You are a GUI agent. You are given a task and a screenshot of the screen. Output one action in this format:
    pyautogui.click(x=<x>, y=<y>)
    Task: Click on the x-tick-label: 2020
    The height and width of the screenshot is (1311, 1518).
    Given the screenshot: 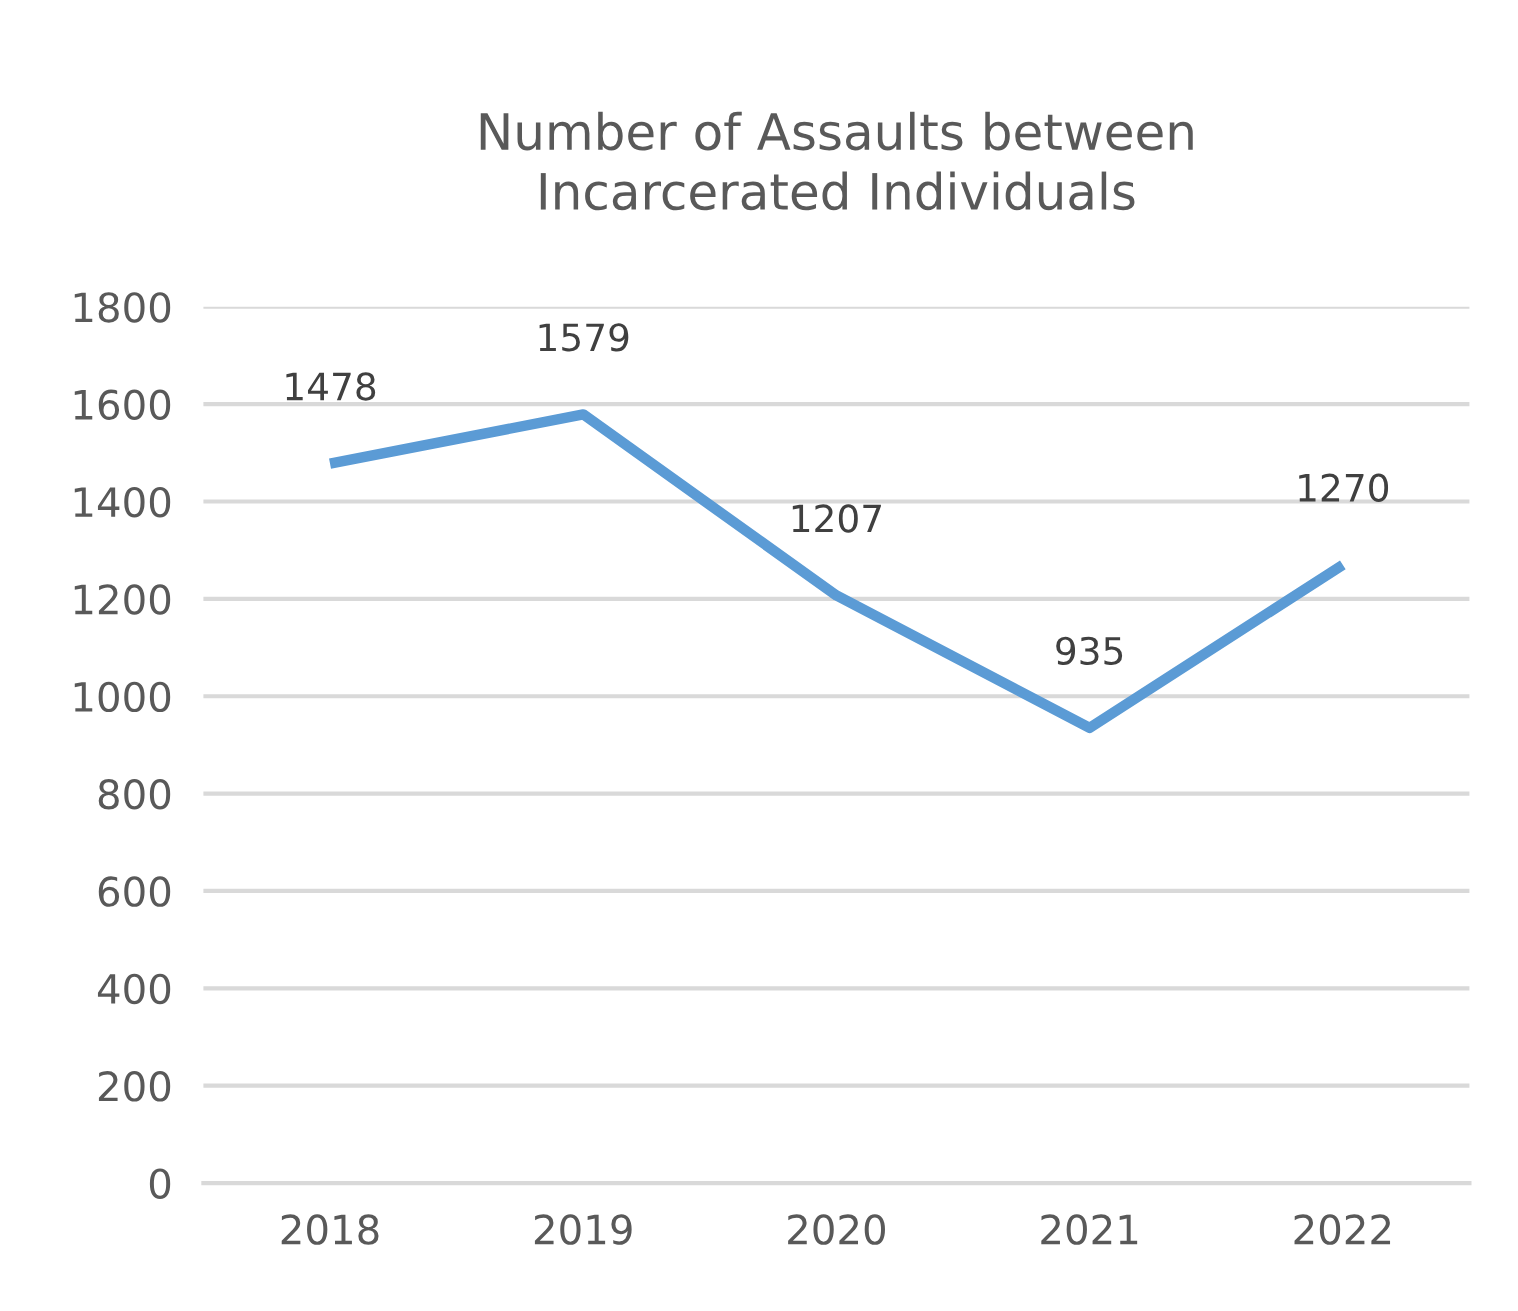 What is the action you would take?
    pyautogui.click(x=836, y=1229)
    